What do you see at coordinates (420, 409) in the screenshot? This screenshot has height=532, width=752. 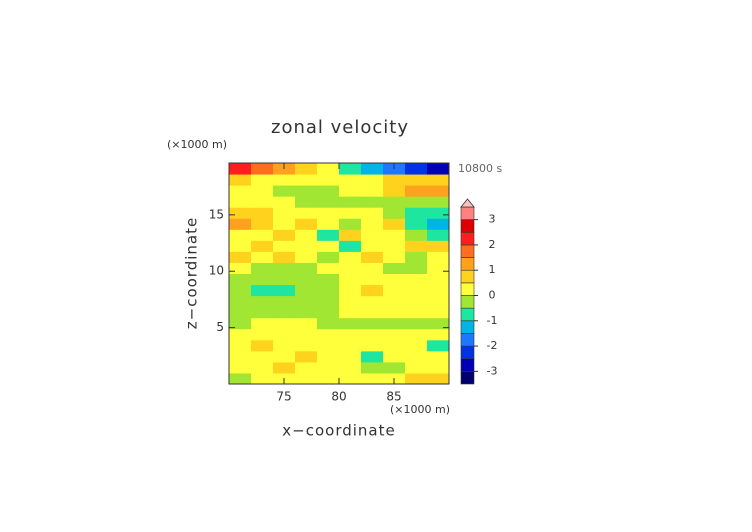 I see `x-unit: (×1000 m)` at bounding box center [420, 409].